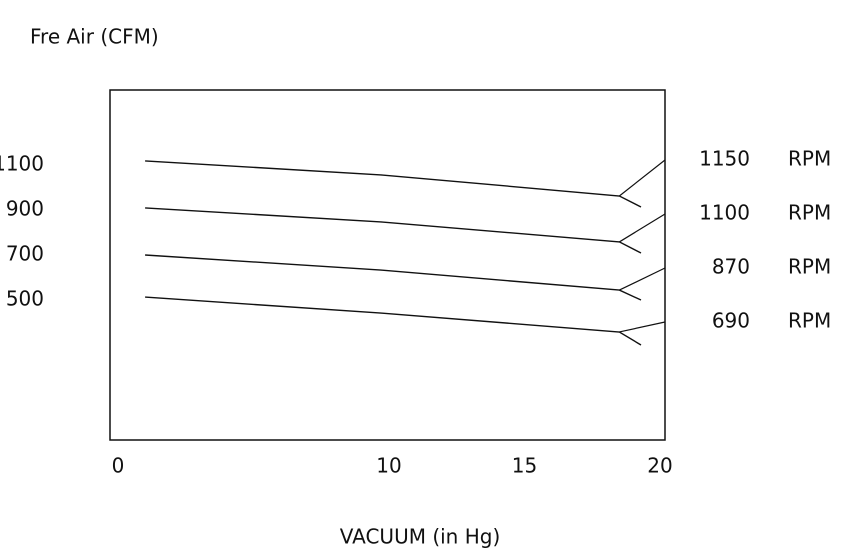 The width and height of the screenshot is (846, 559). Describe the element at coordinates (94, 37) in the screenshot. I see `chart-title: Fre Air (CFM)` at that location.